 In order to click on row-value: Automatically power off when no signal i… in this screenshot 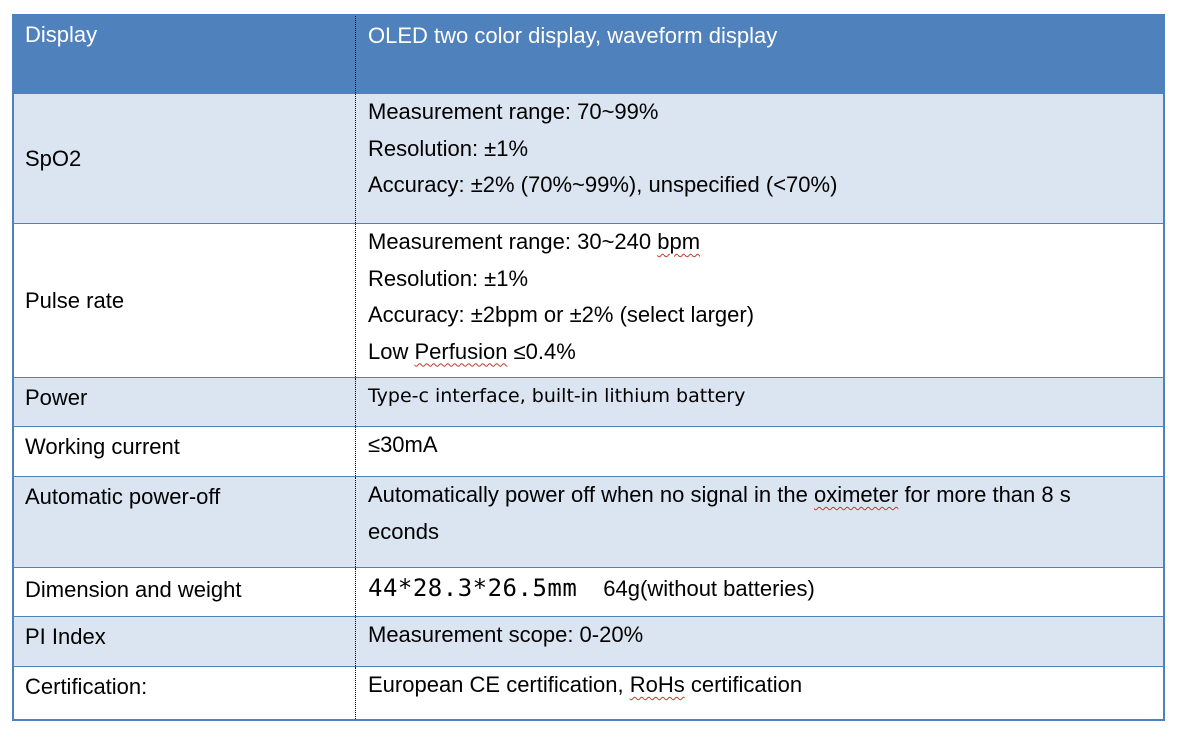, I will do `click(719, 513)`.